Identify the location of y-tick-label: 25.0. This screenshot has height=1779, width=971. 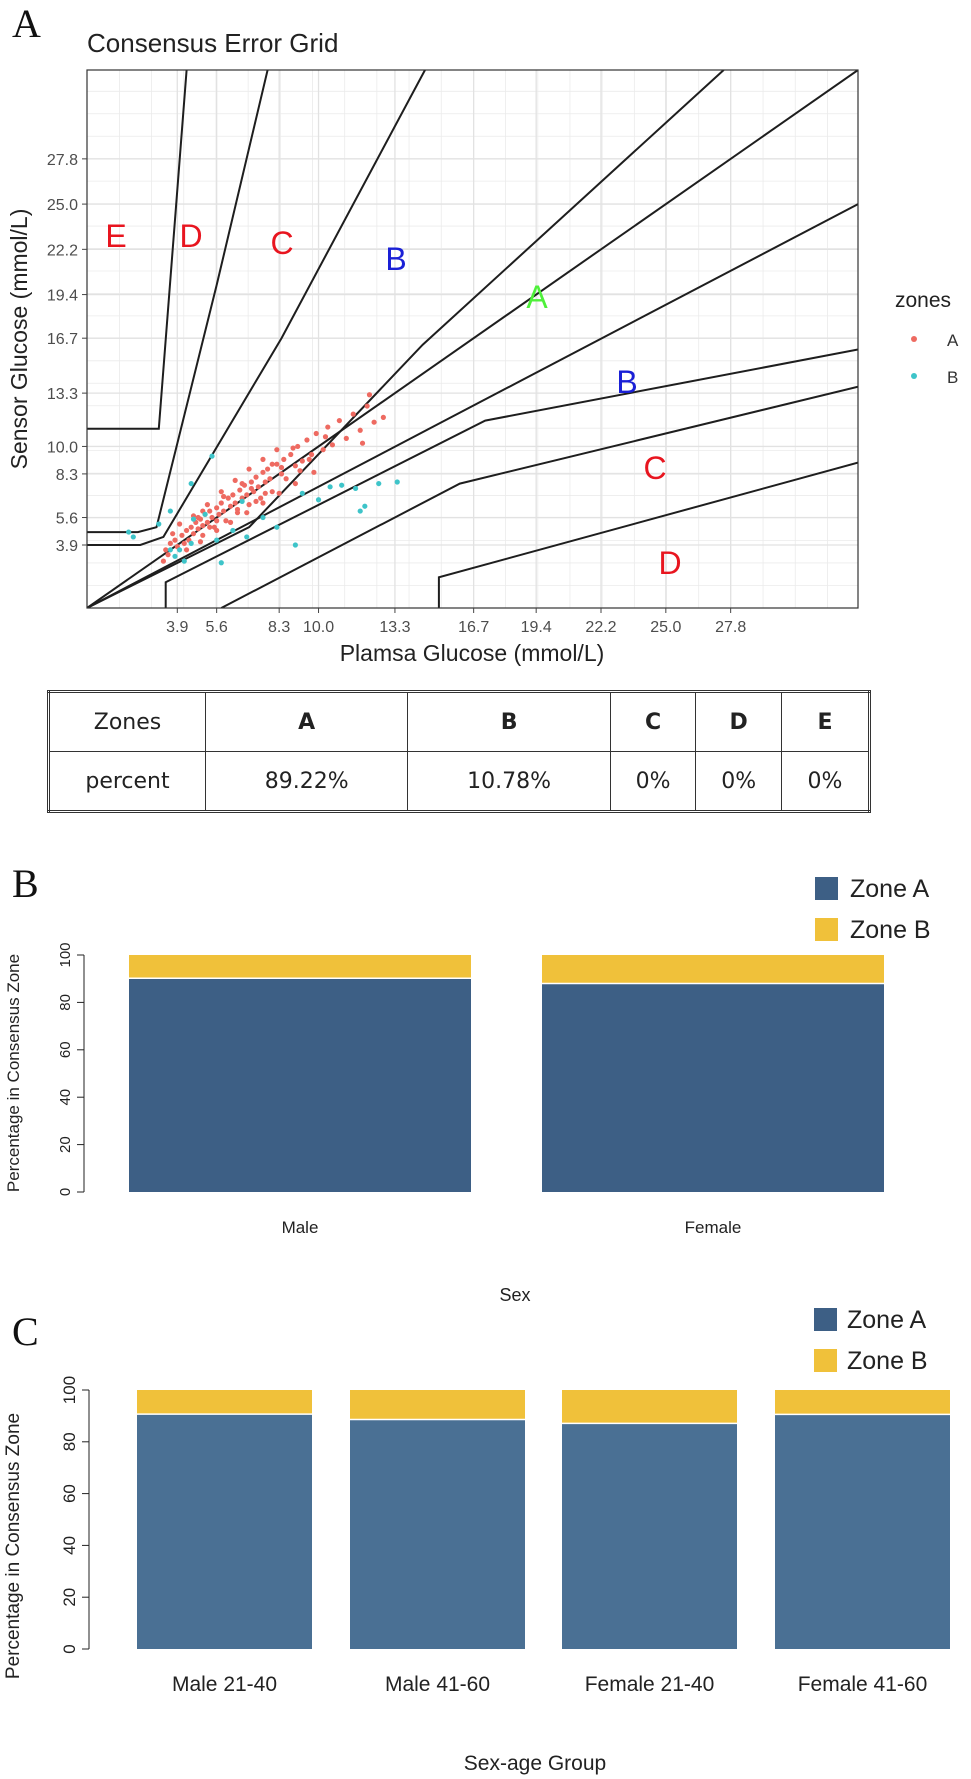
(62, 205).